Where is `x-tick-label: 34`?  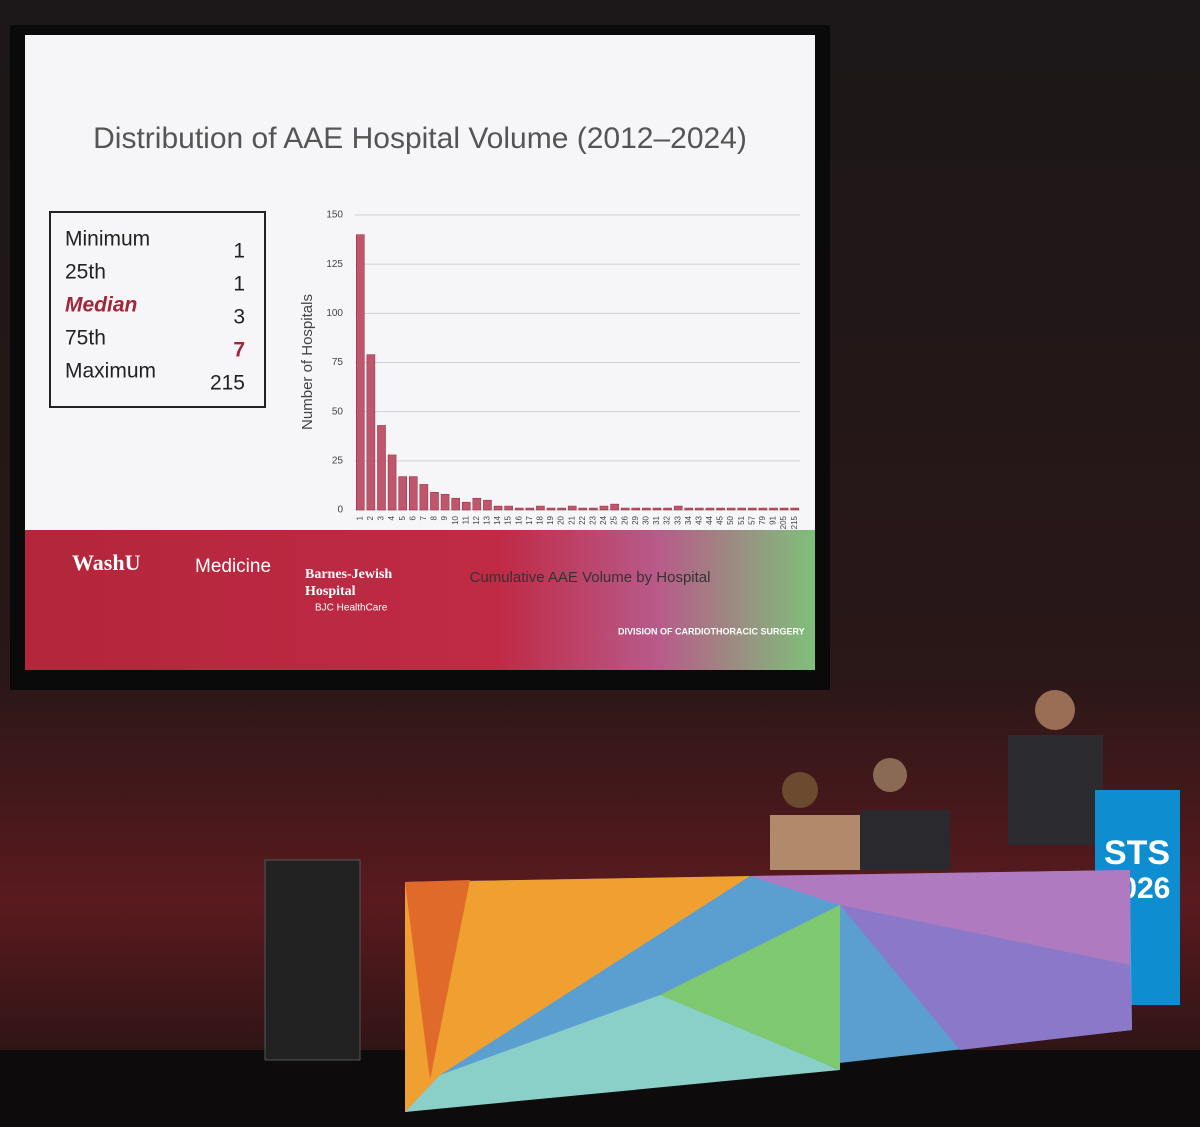 x-tick-label: 34 is located at coordinates (688, 519).